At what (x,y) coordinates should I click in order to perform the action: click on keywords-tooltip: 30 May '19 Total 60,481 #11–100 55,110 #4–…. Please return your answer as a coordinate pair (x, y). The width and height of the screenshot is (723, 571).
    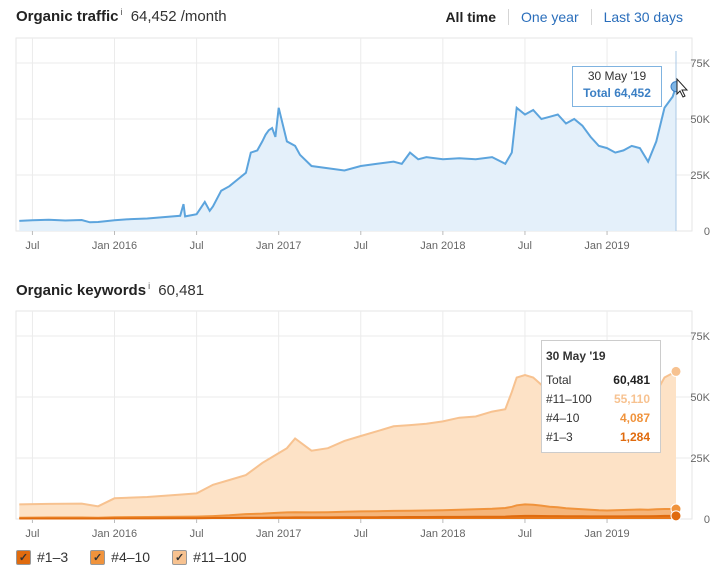
    Looking at the image, I should click on (601, 396).